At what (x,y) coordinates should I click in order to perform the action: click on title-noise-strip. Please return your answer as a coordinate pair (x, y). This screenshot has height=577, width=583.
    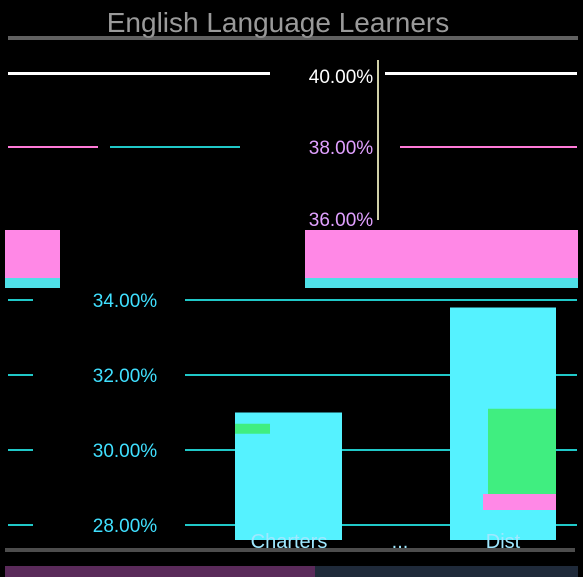
    Looking at the image, I should click on (293, 38).